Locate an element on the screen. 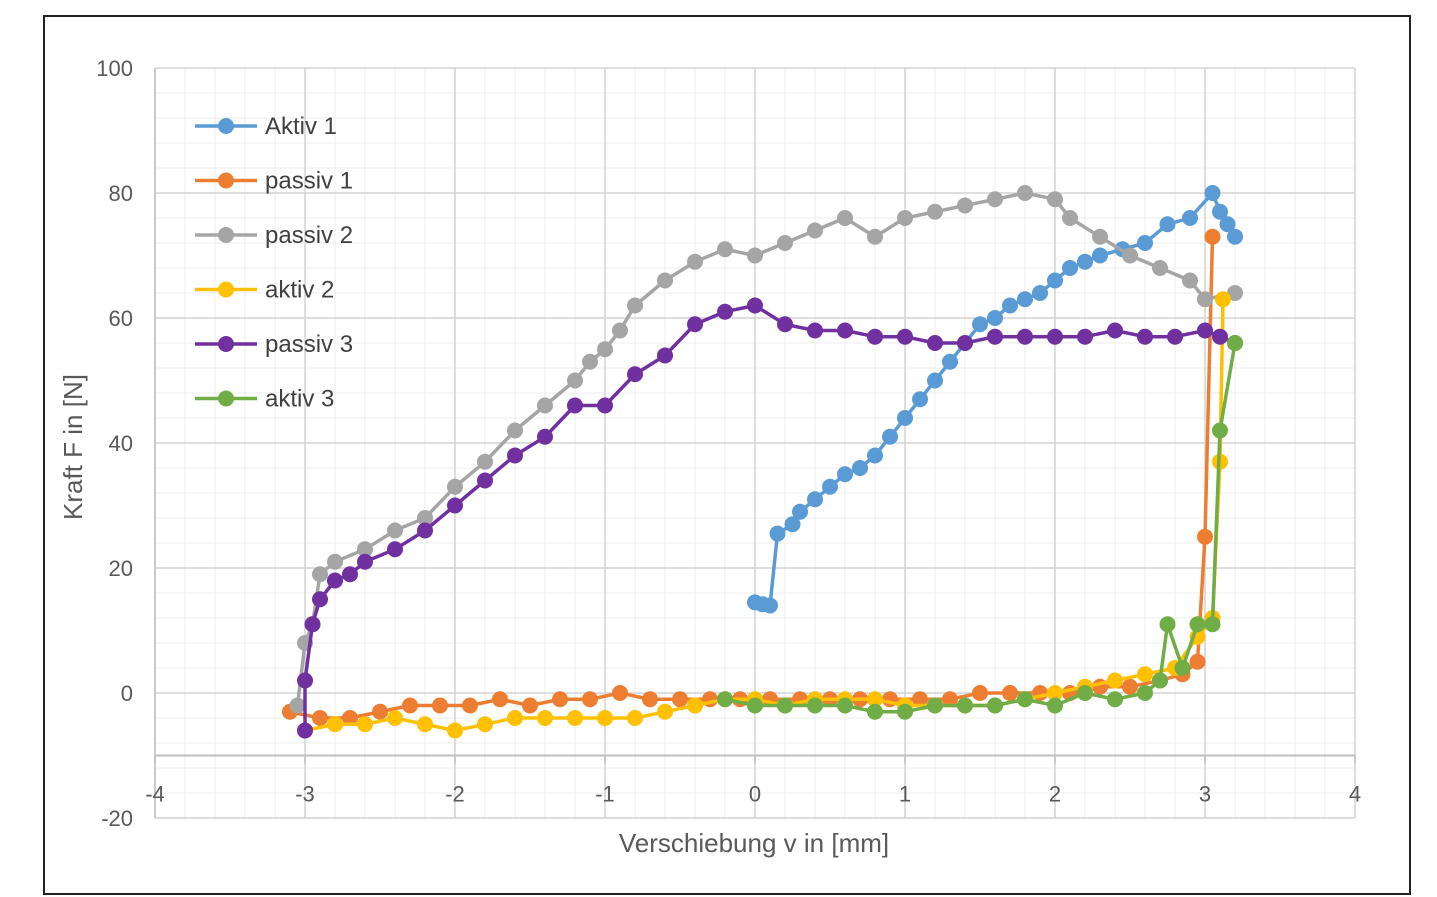  x-tick-label: 4 is located at coordinates (1355, 794).